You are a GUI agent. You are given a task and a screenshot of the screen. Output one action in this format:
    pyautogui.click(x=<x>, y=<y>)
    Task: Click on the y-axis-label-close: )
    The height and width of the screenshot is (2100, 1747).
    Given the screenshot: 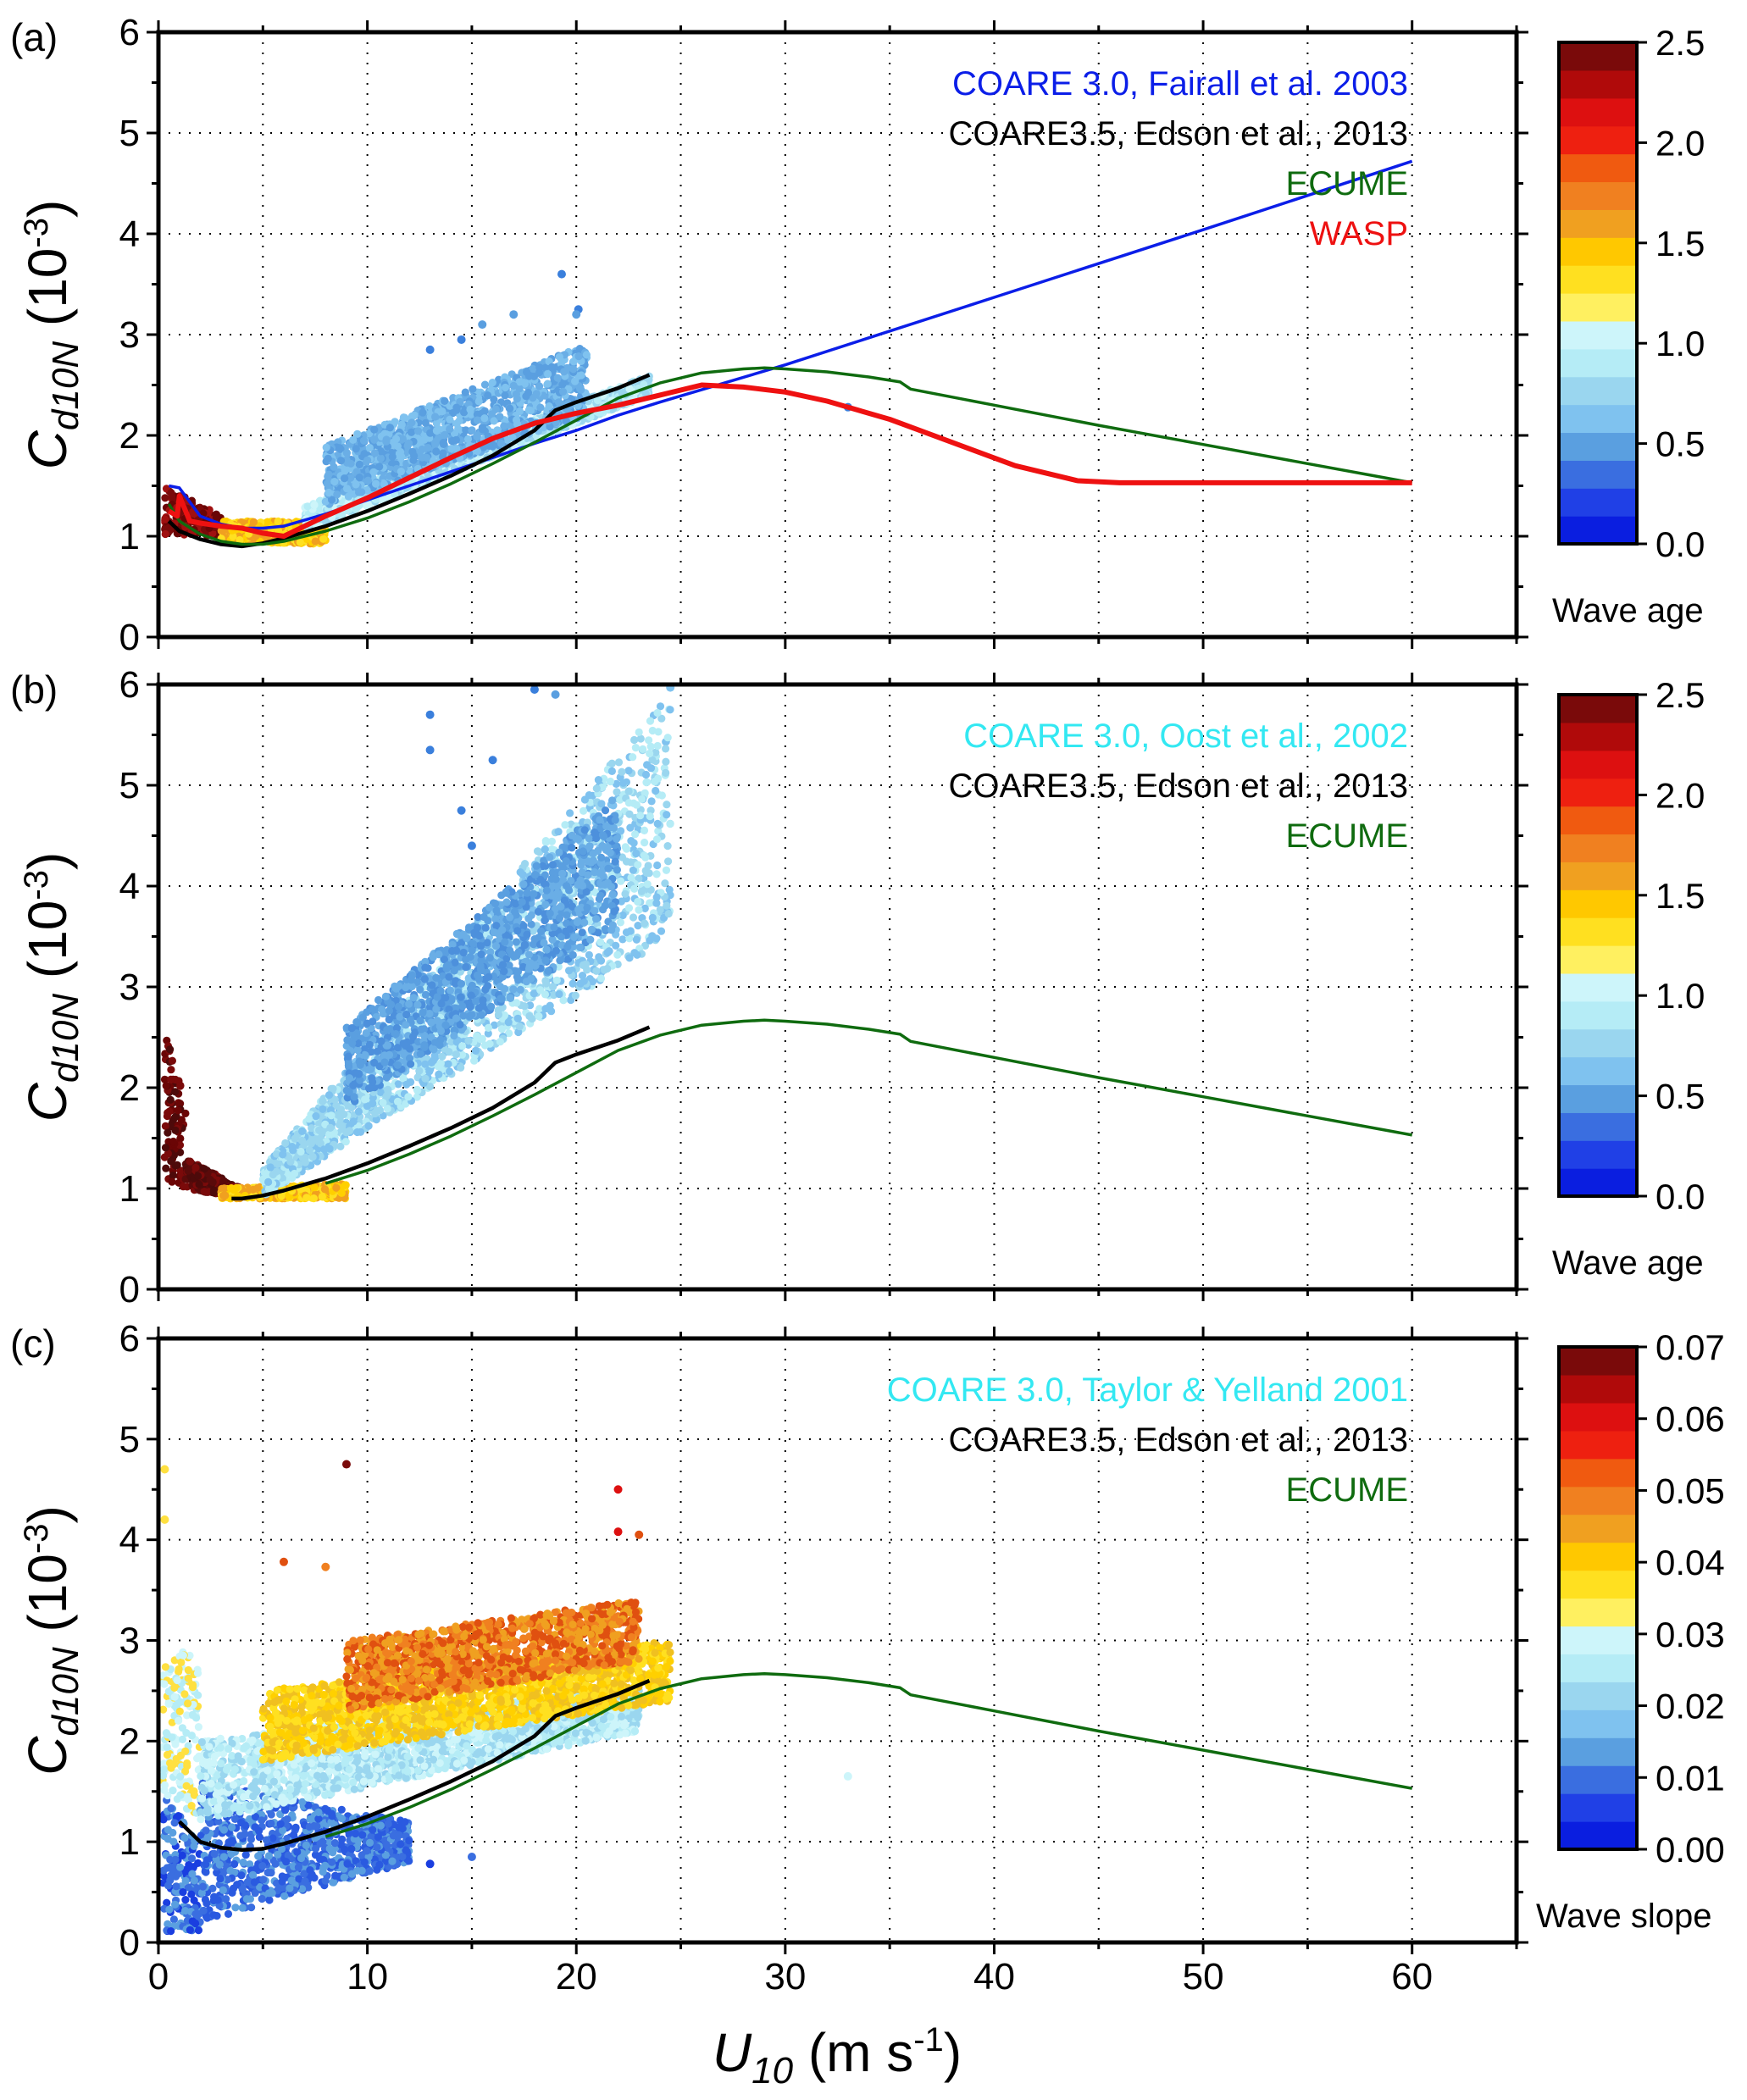 What is the action you would take?
    pyautogui.click(x=47, y=209)
    